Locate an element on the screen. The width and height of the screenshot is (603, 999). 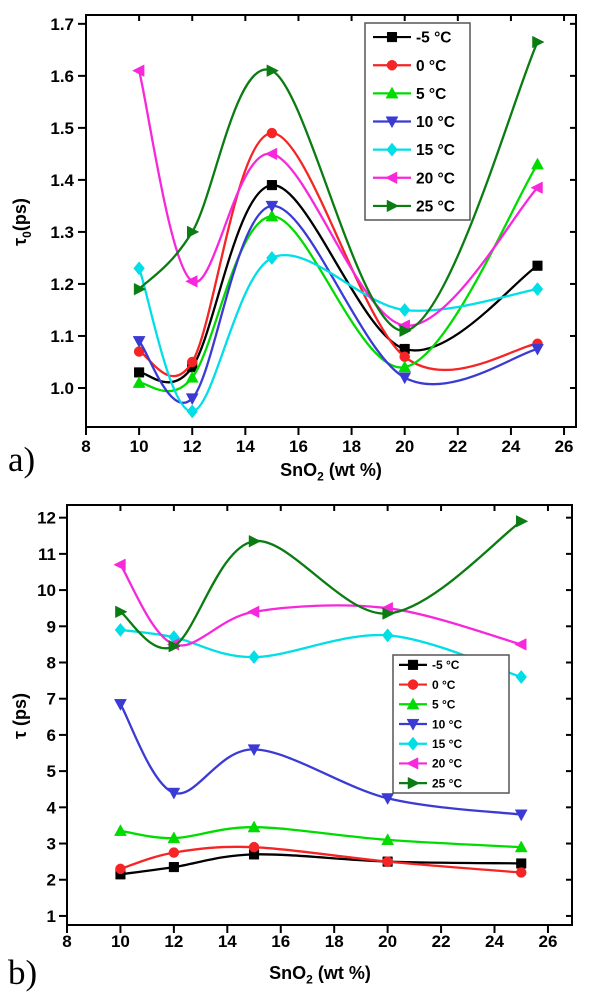
x-tick-label: 26 is located at coordinates (547, 941).